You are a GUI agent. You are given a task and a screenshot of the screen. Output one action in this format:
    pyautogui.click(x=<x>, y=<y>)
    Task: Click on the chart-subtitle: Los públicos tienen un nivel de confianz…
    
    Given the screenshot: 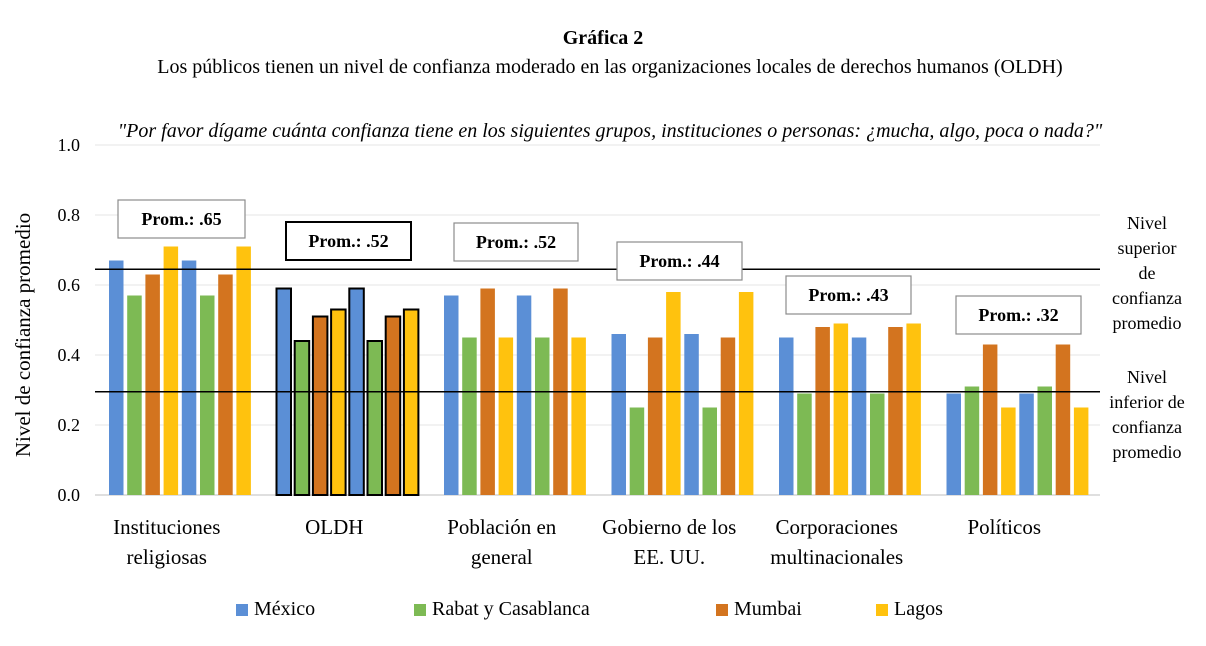 What is the action you would take?
    pyautogui.click(x=610, y=67)
    